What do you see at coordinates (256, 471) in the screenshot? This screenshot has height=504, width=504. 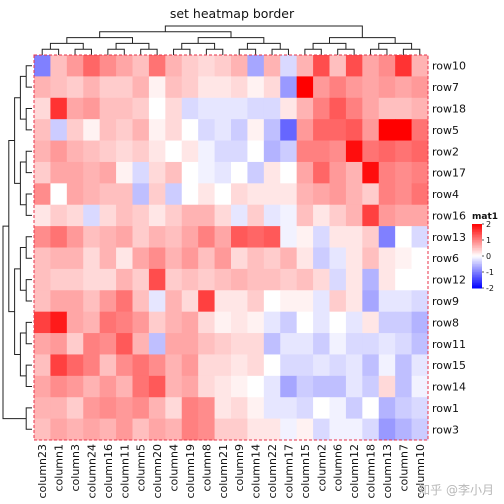 I see `column-label: column14` at bounding box center [256, 471].